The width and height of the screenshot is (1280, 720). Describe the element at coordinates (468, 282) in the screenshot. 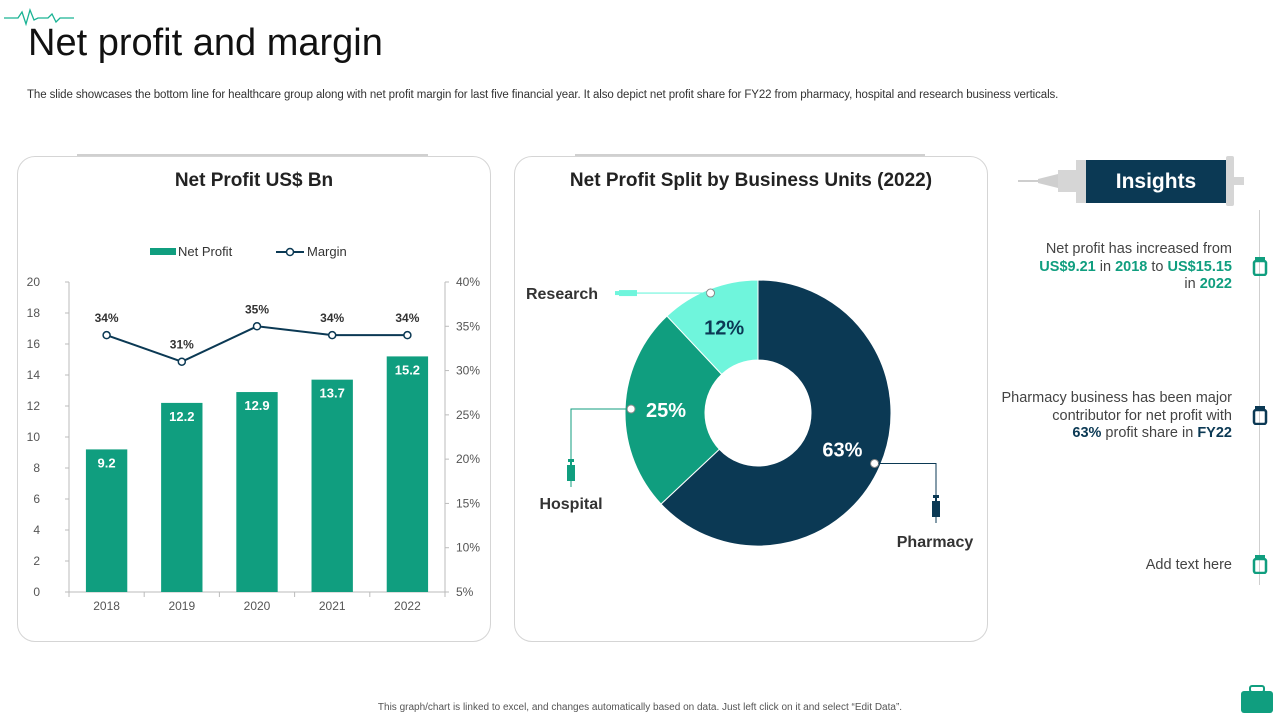

I see `y2-tick-label: 40%` at that location.